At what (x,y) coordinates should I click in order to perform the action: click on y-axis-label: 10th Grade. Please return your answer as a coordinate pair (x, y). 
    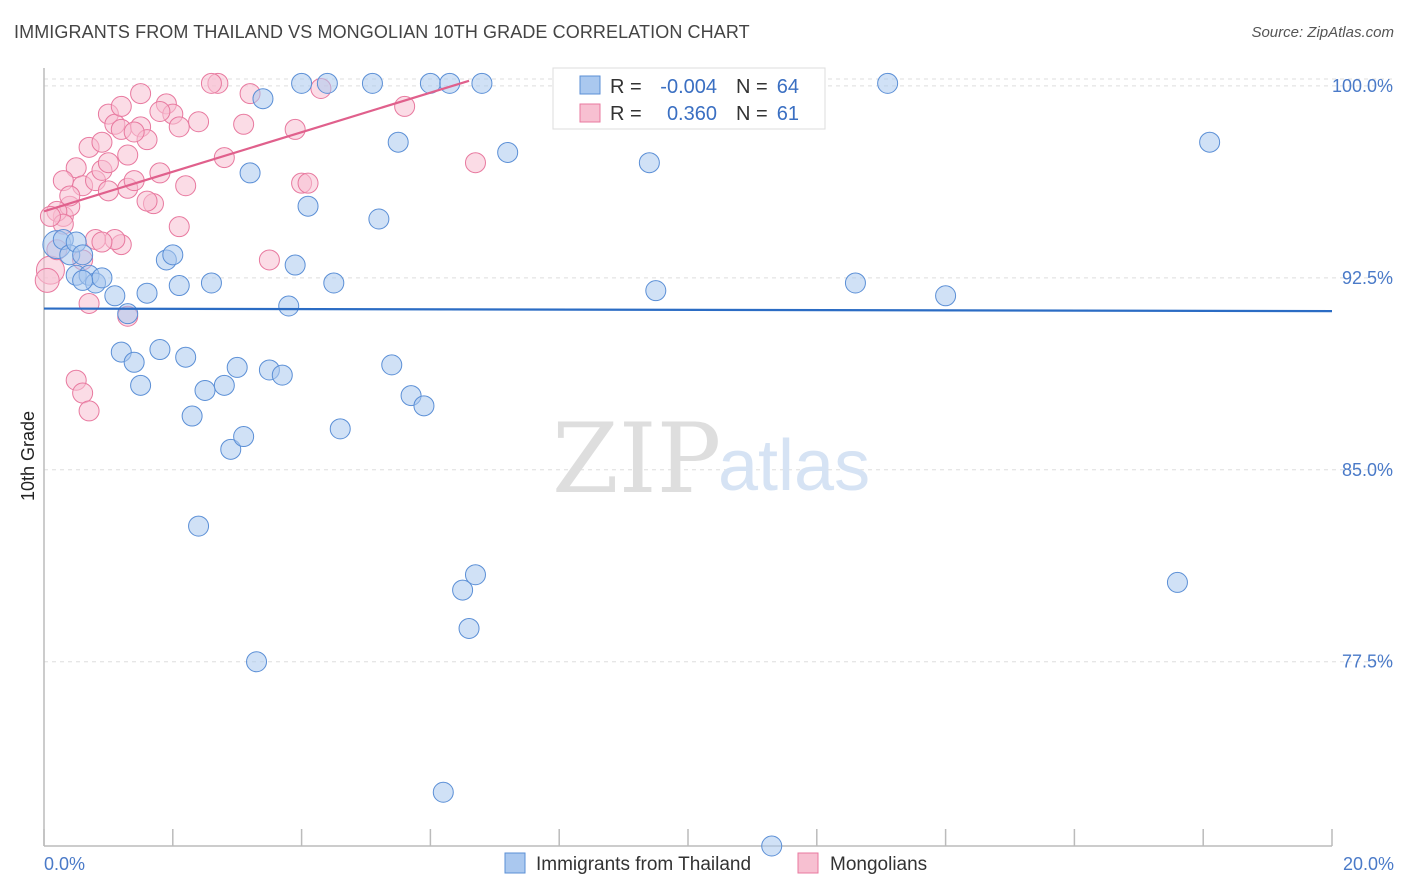
    Looking at the image, I should click on (28, 456).